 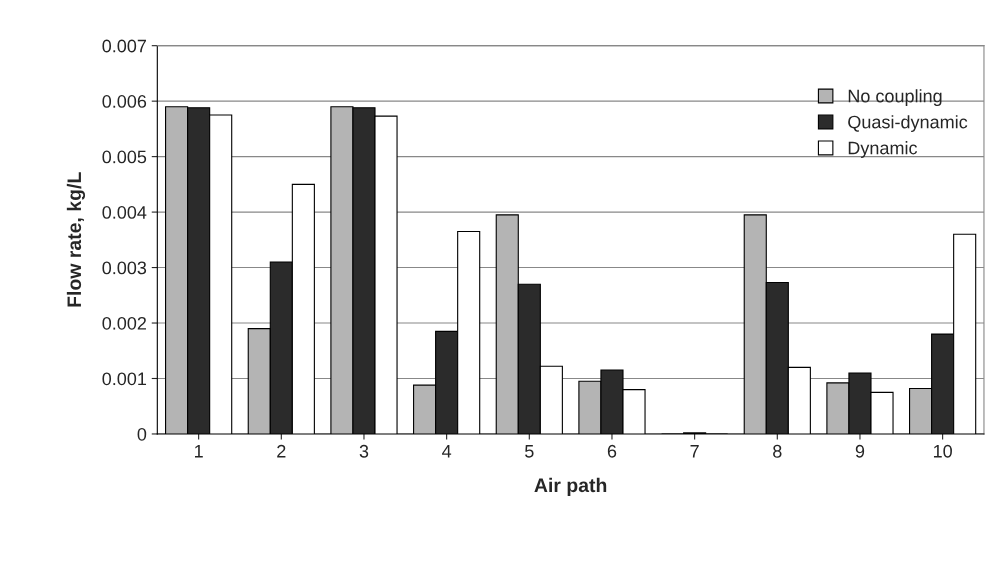 I want to click on y-tick-label: 0.006, so click(x=124, y=101).